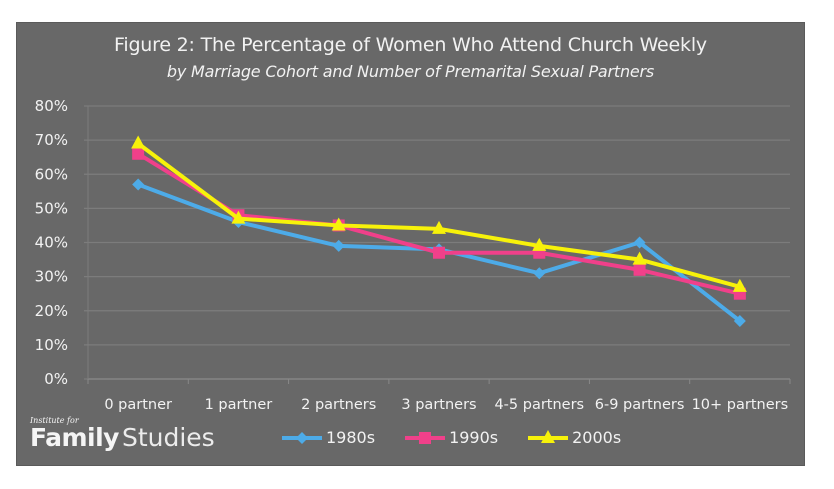 Image resolution: width=834 pixels, height=489 pixels. I want to click on y-tick-label: 0%, so click(56, 379).